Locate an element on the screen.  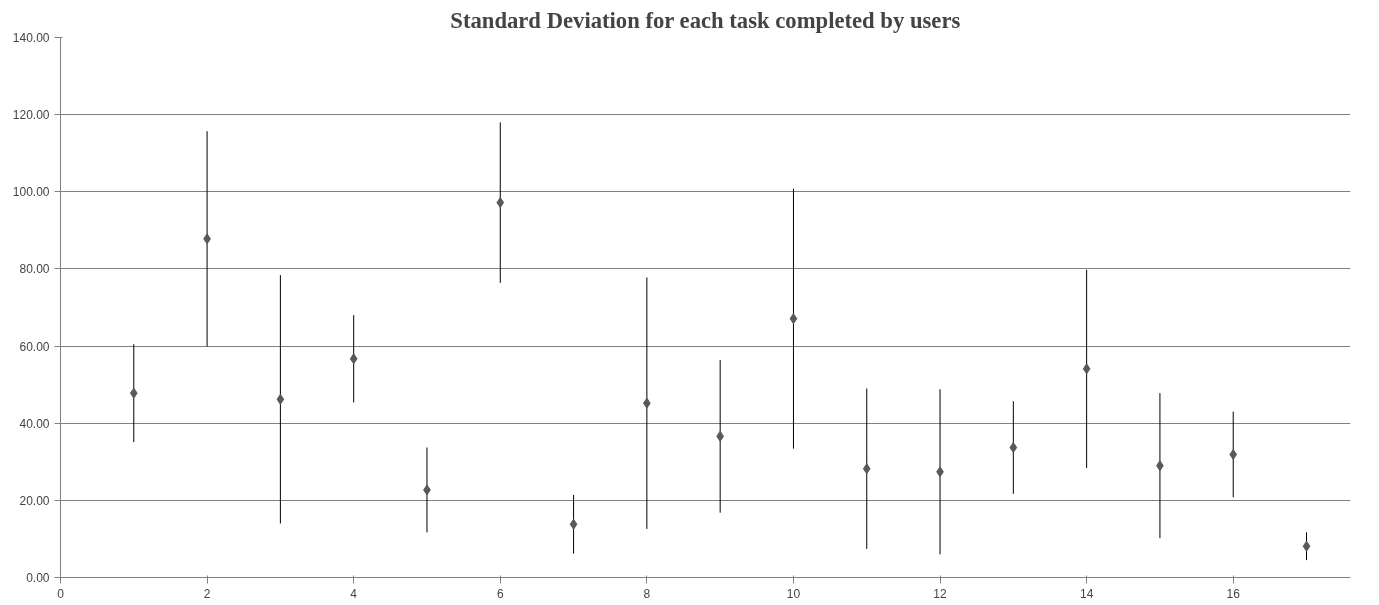
y-tick-label: 40.00 is located at coordinates (34, 423).